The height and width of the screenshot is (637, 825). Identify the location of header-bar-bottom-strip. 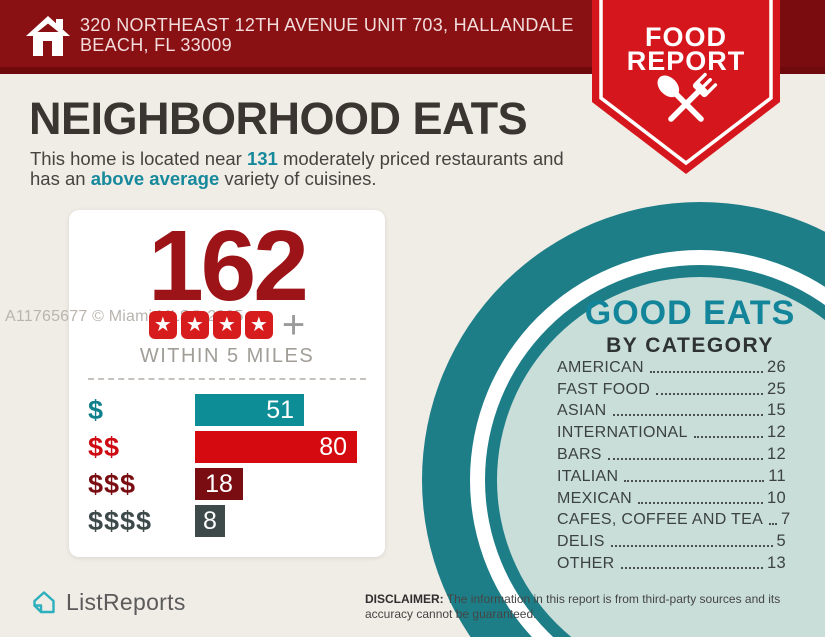
(412, 70).